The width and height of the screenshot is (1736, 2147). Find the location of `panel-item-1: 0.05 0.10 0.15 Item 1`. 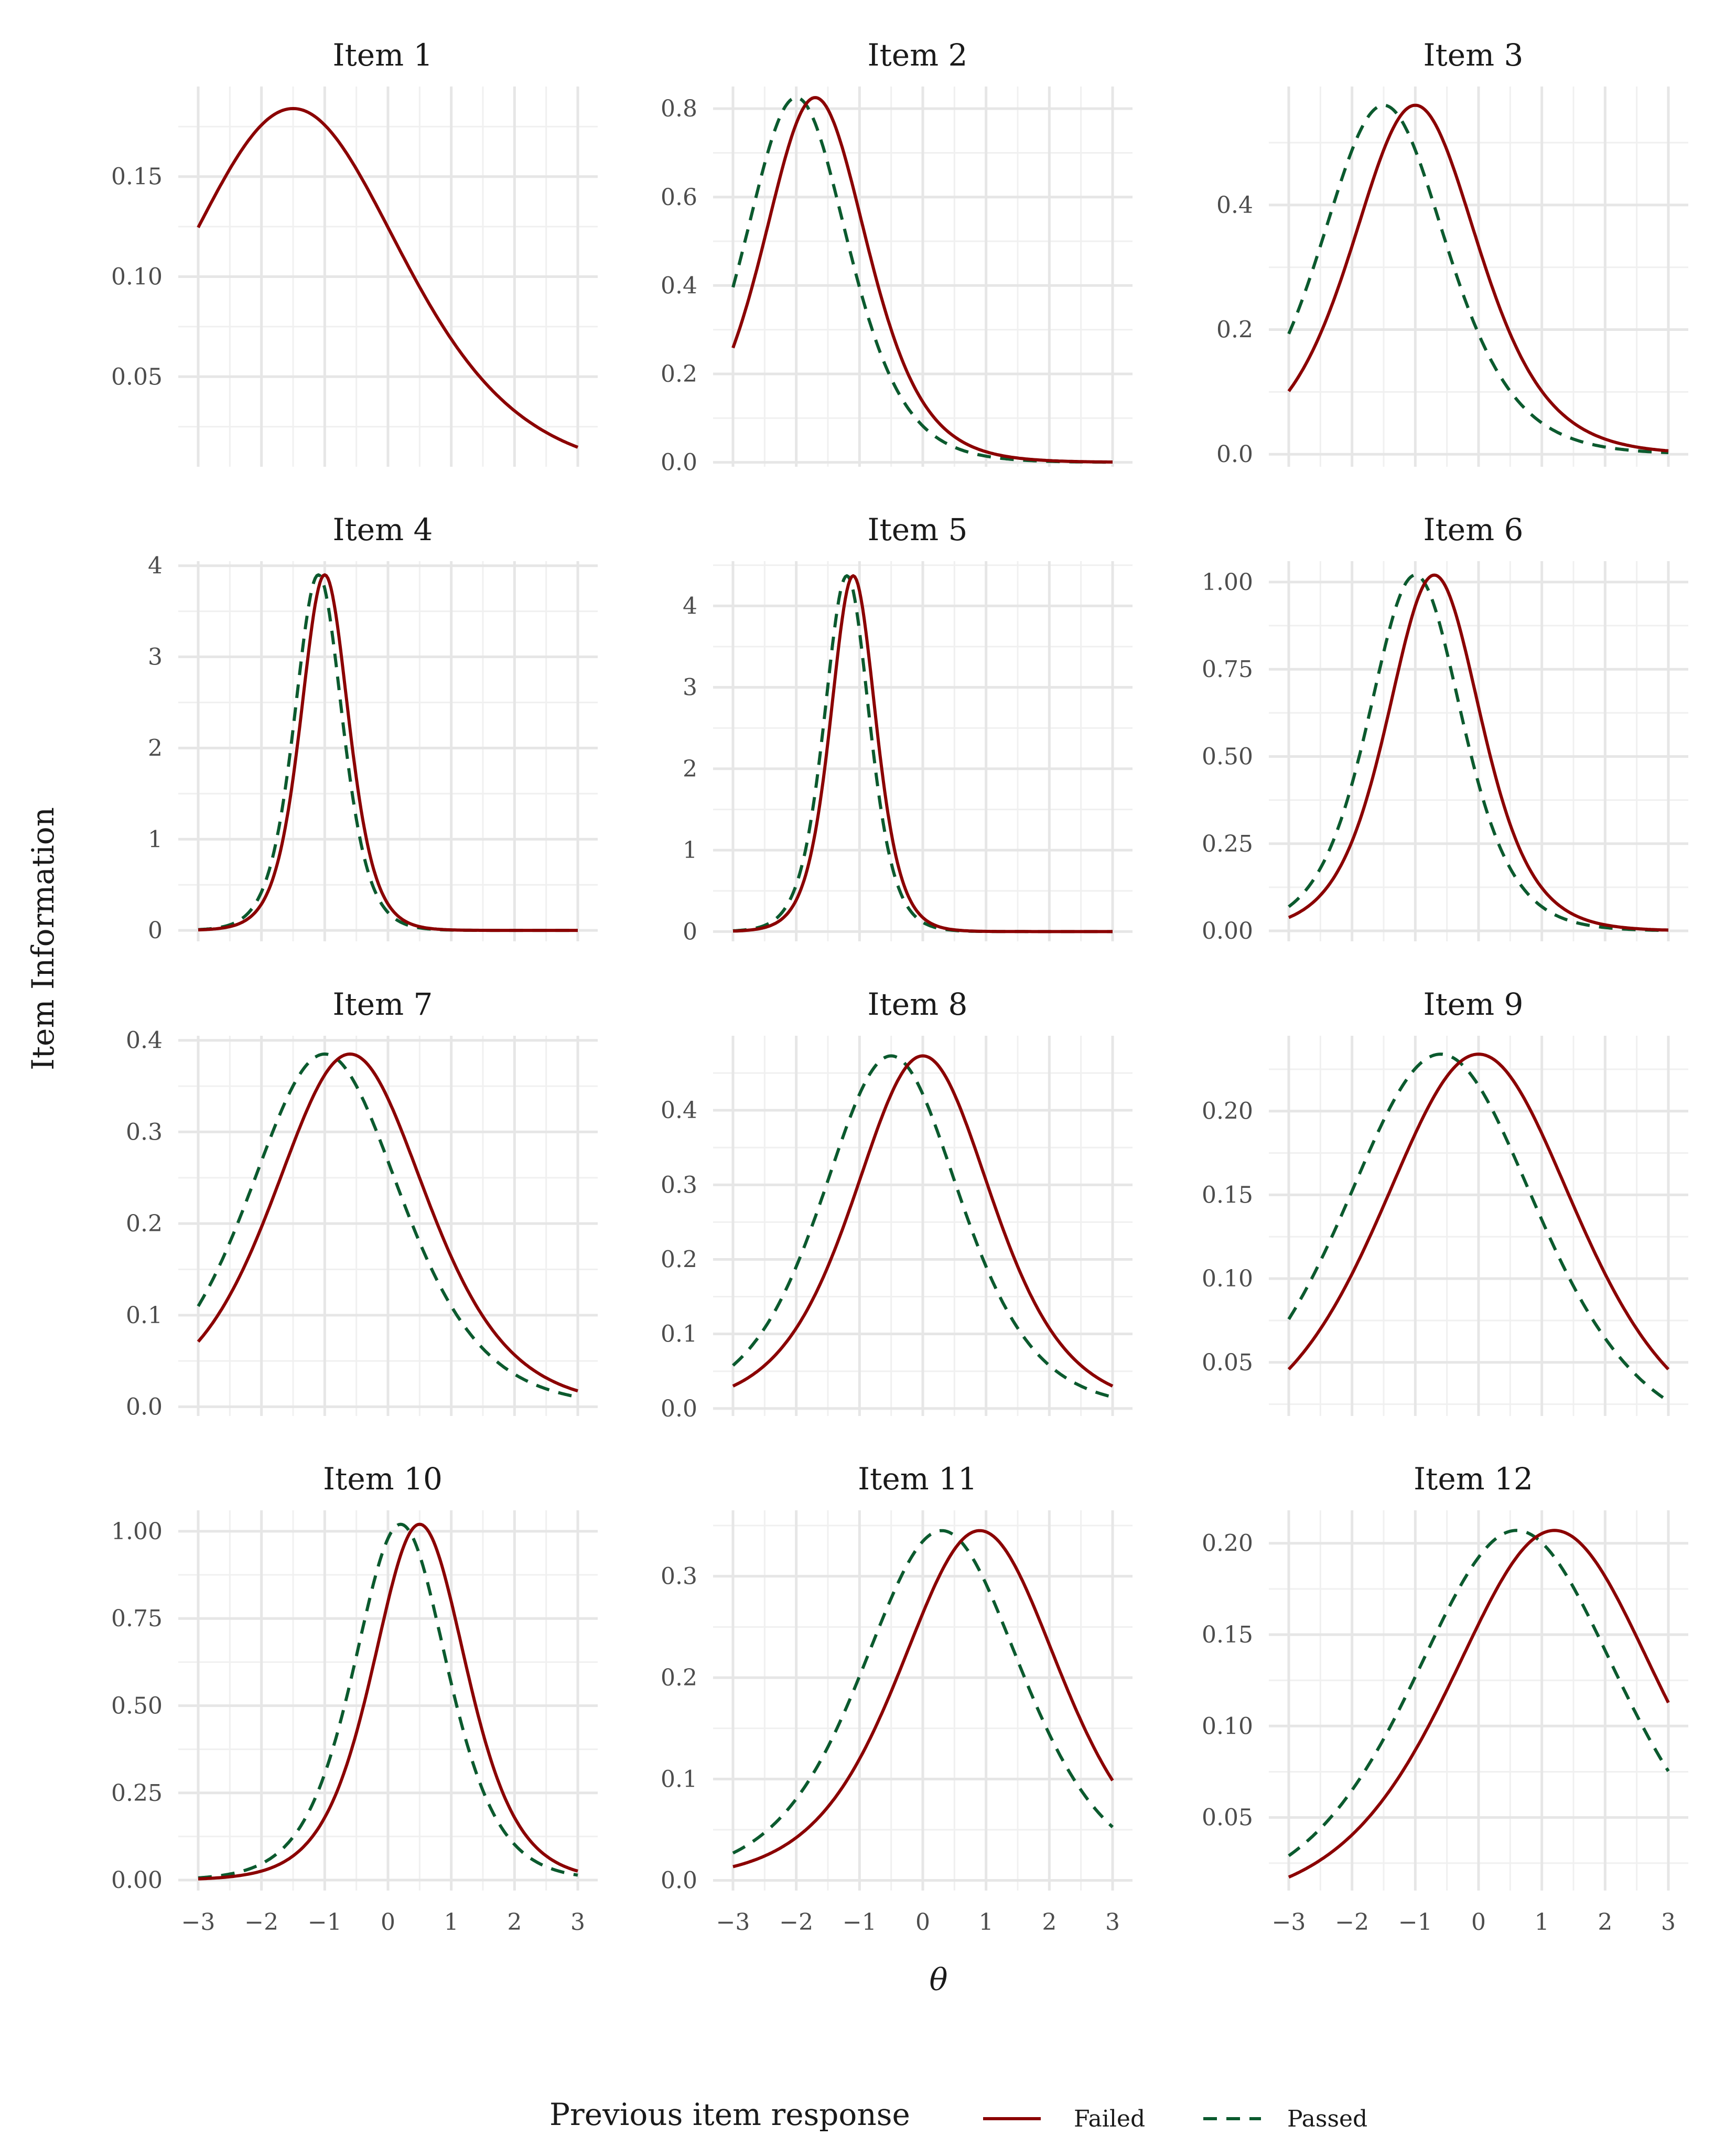

panel-item-1: 0.05 0.10 0.15 Item 1 is located at coordinates (354, 252).